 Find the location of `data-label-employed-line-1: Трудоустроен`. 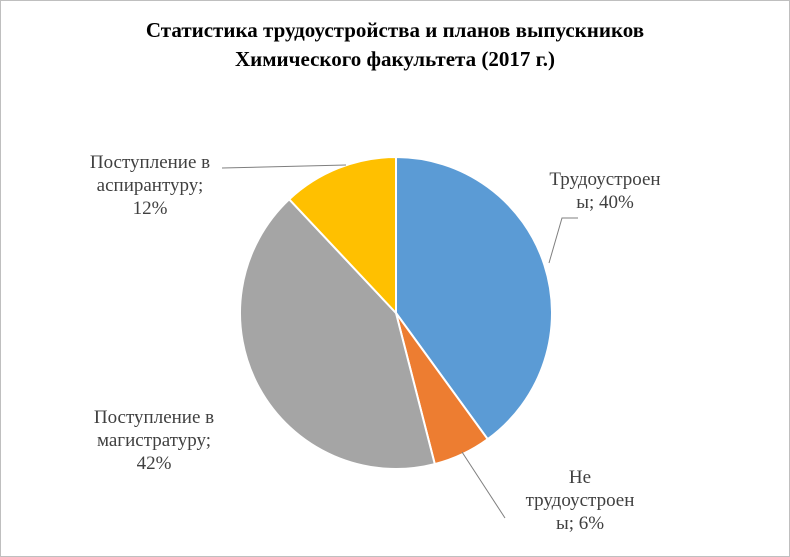

data-label-employed-line-1: Трудоустроен is located at coordinates (605, 179).